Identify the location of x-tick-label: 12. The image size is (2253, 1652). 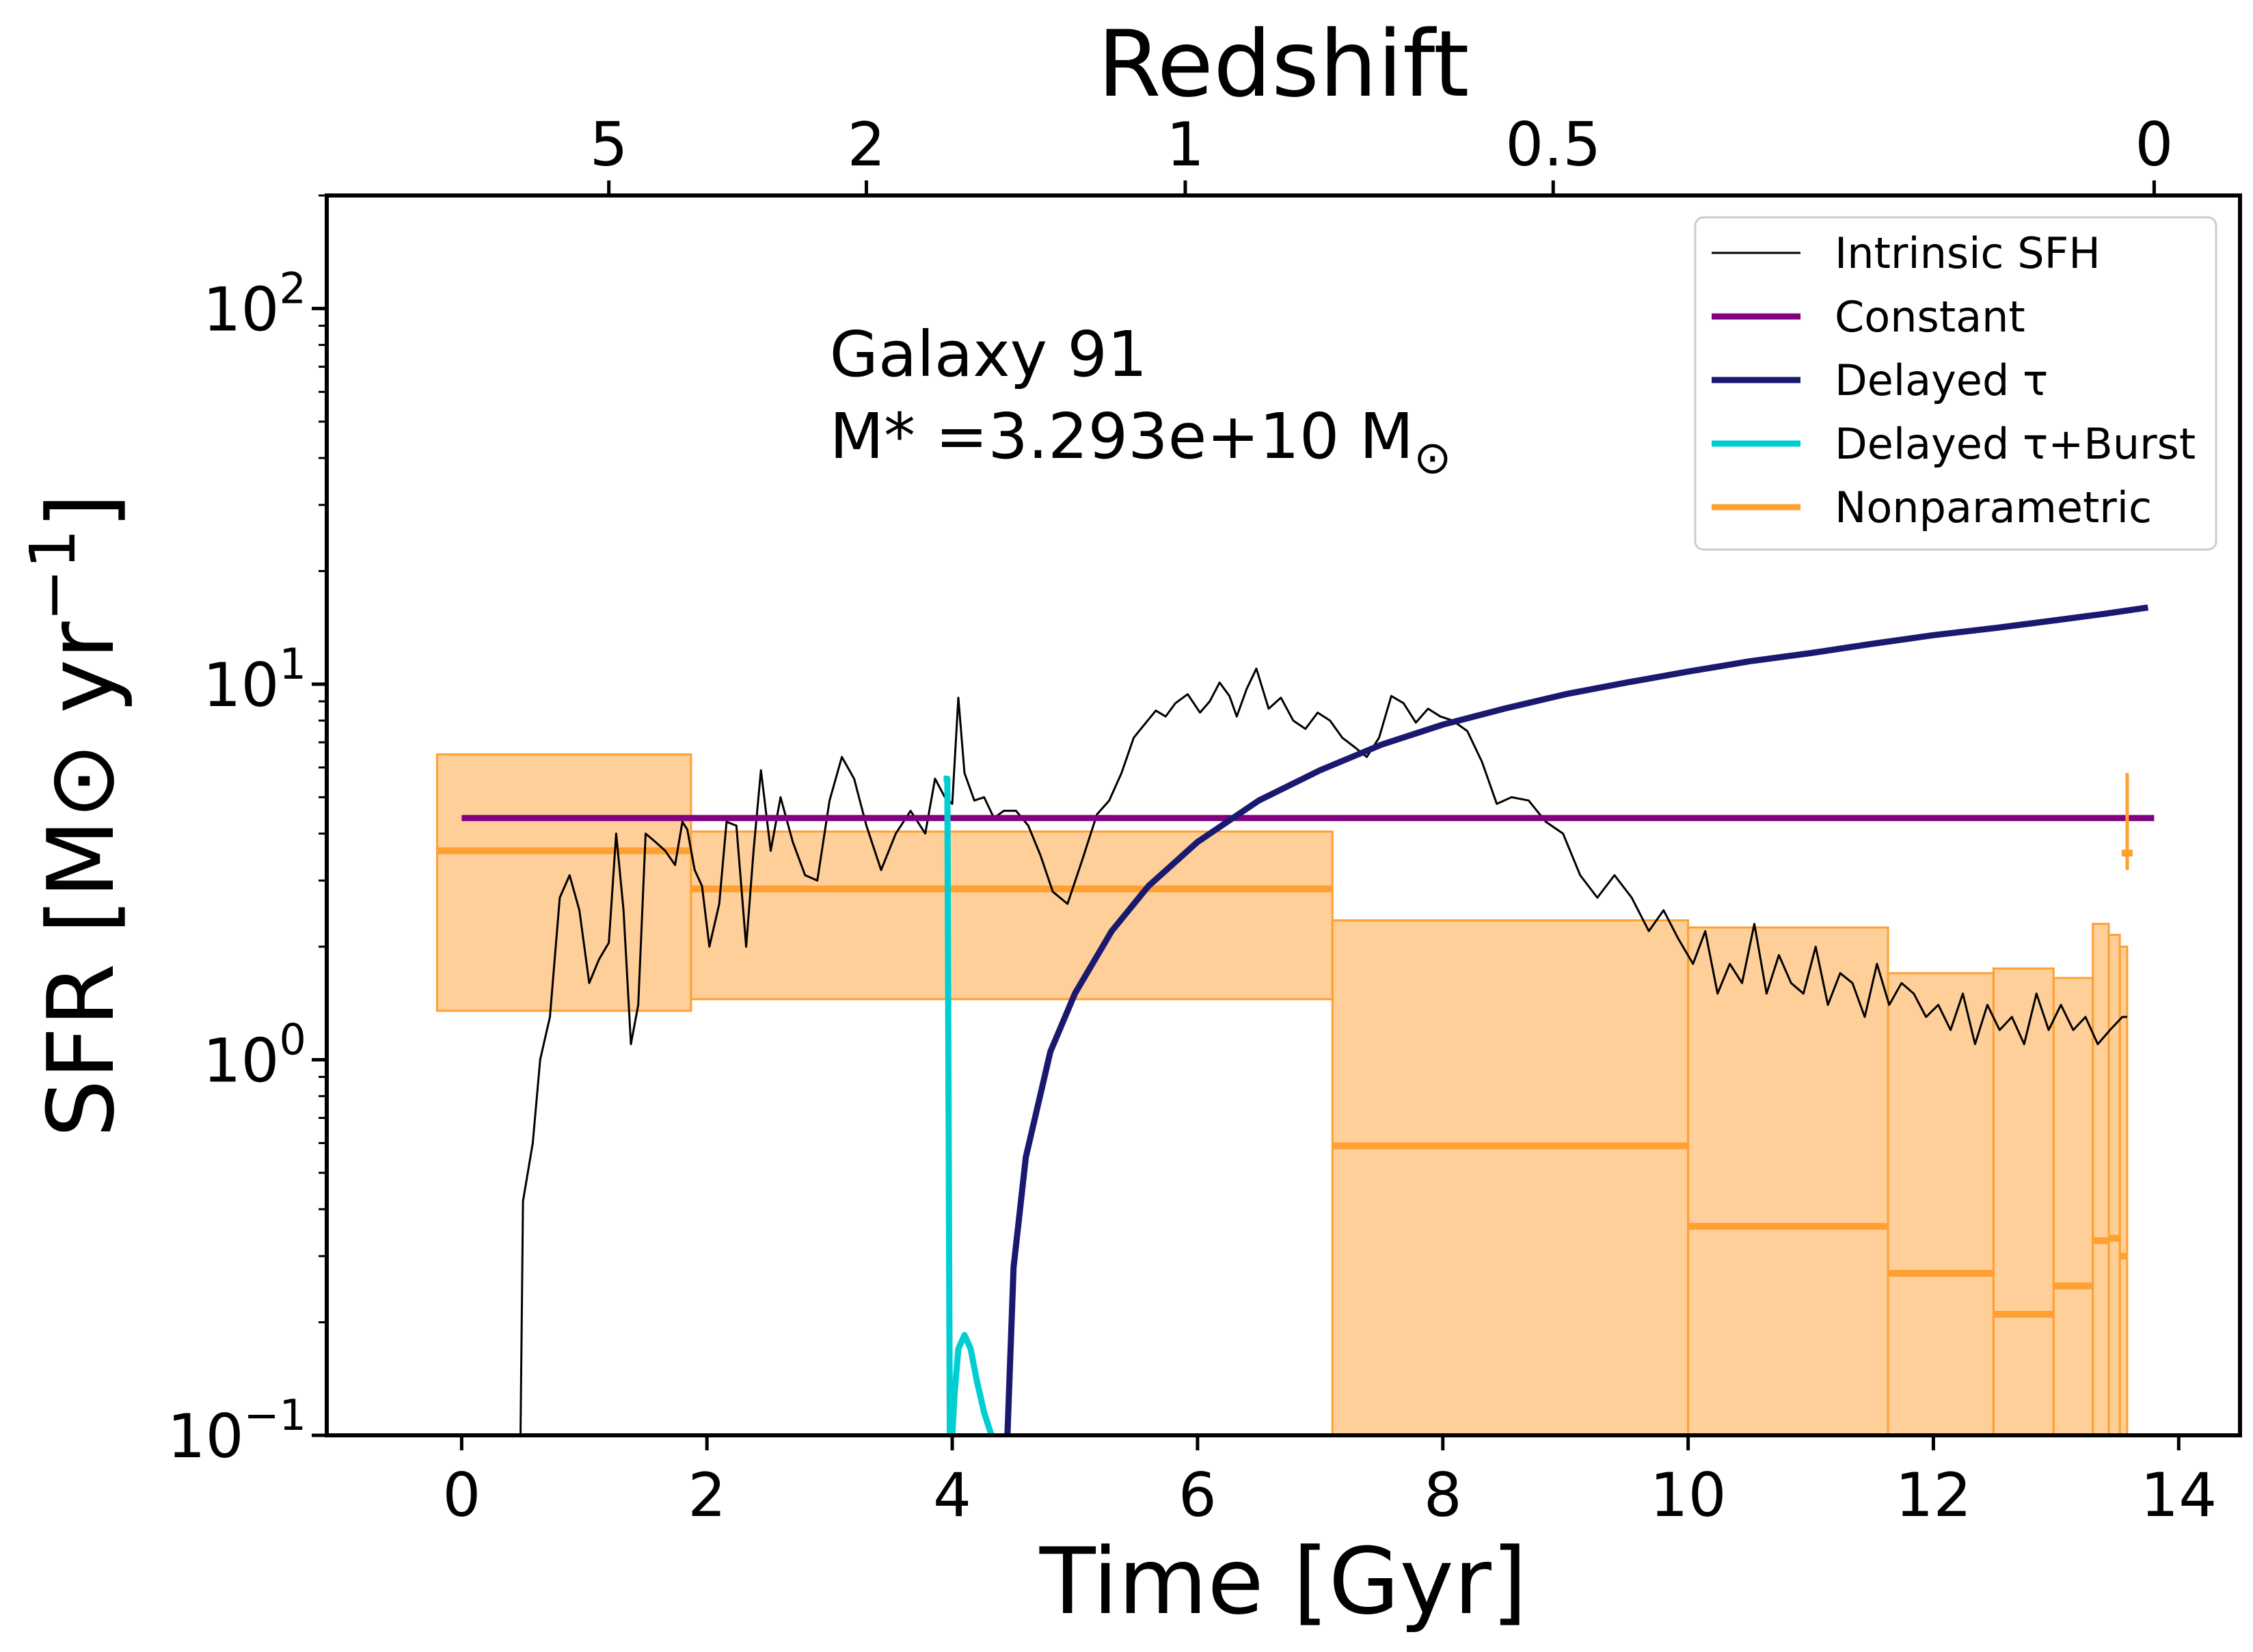
(1933, 1495).